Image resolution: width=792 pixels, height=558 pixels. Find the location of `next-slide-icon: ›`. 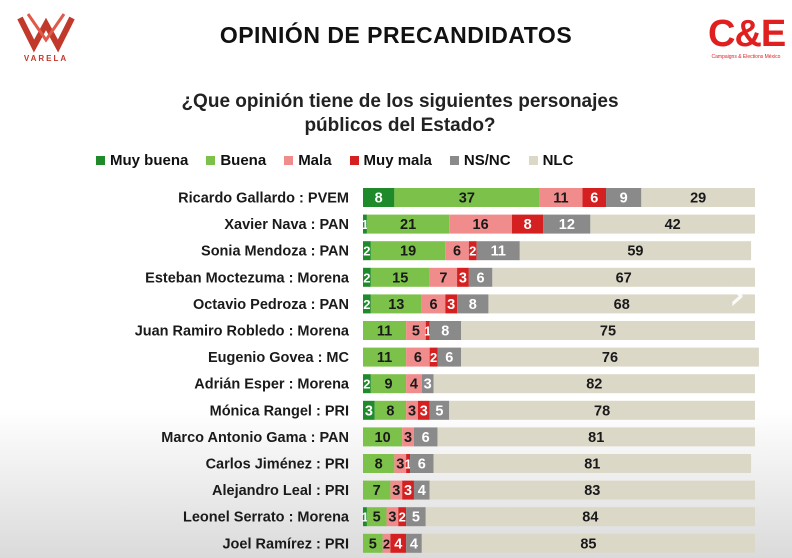

next-slide-icon: › is located at coordinates (737, 294).